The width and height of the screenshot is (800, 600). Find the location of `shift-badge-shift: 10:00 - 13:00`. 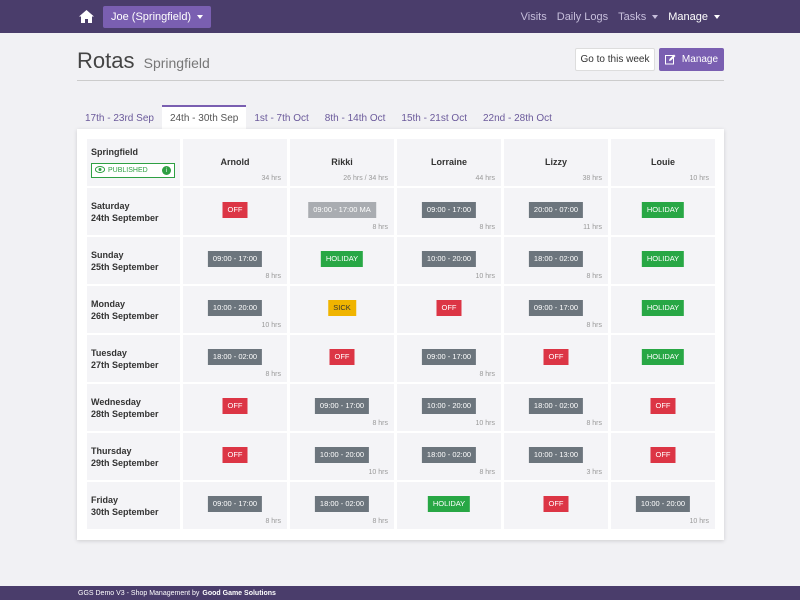

shift-badge-shift: 10:00 - 13:00 is located at coordinates (556, 455).